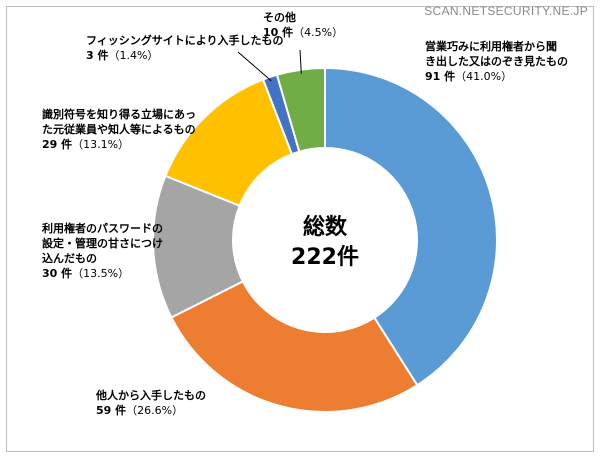 This screenshot has width=600, height=458. What do you see at coordinates (506, 11) in the screenshot?
I see `watermark: SCAN.NETSECURITY.NE.JP` at bounding box center [506, 11].